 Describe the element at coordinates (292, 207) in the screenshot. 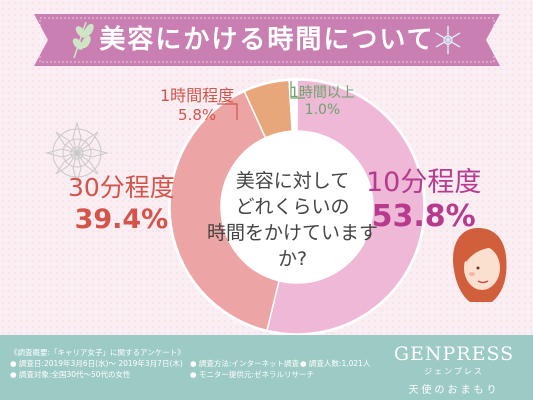

I see `center-question-line-2: どれくらいの` at that location.